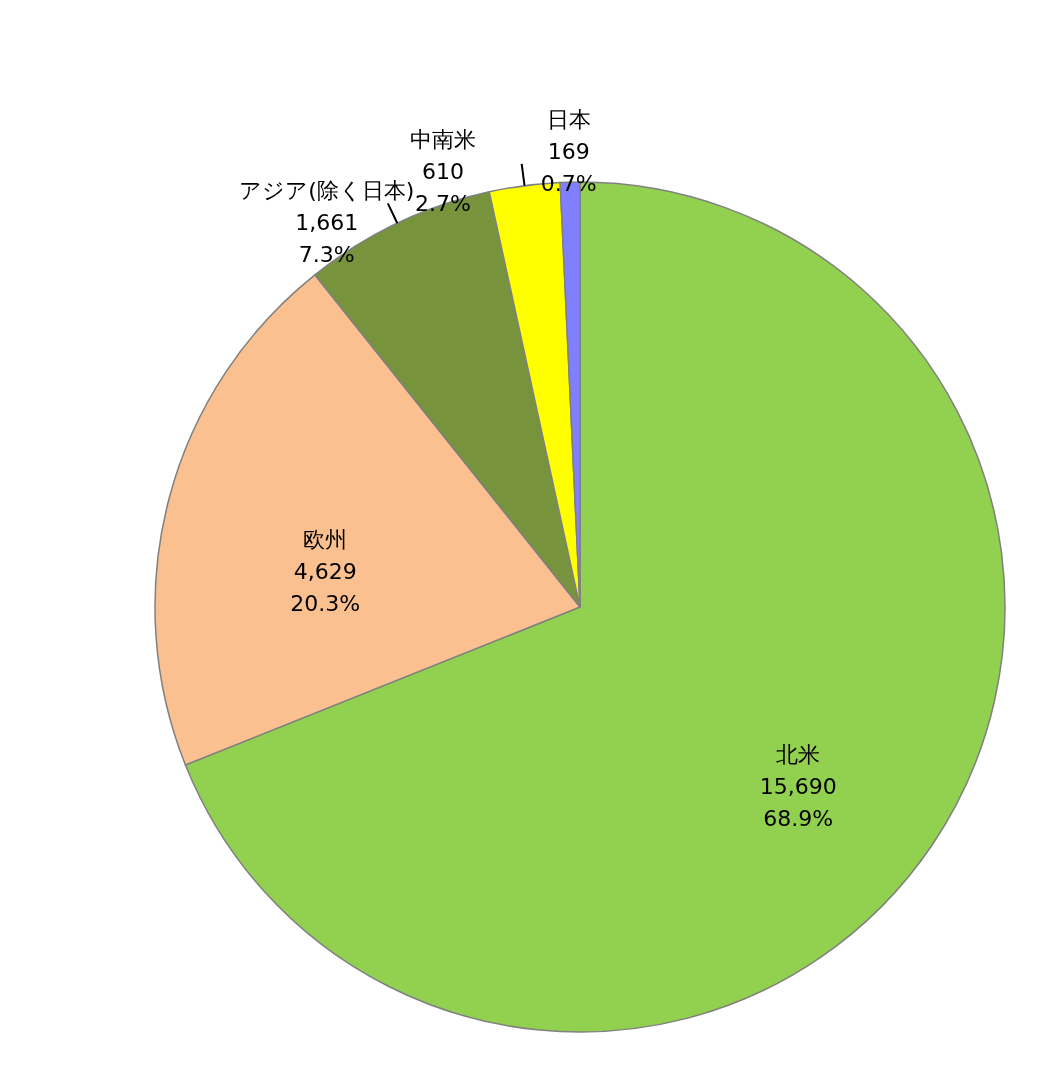  Describe the element at coordinates (798, 802) in the screenshot. I see `data-label: 15,690 68.9%` at that location.